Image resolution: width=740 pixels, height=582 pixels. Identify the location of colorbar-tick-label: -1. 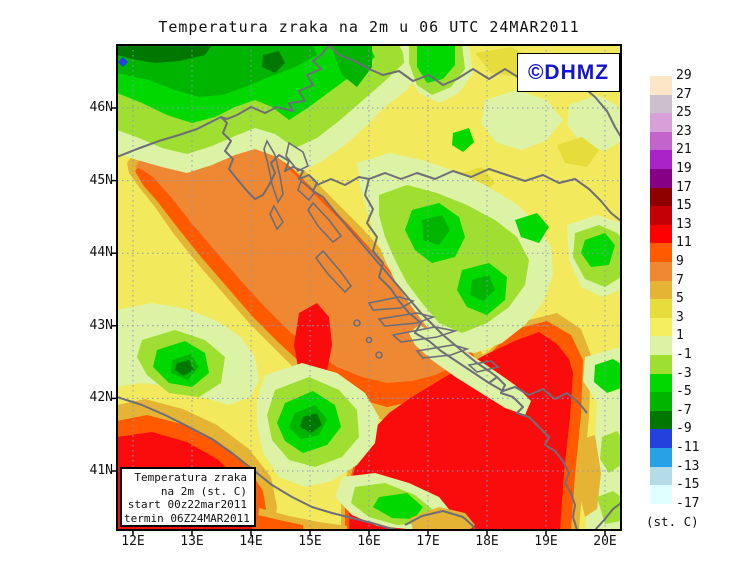
(684, 354).